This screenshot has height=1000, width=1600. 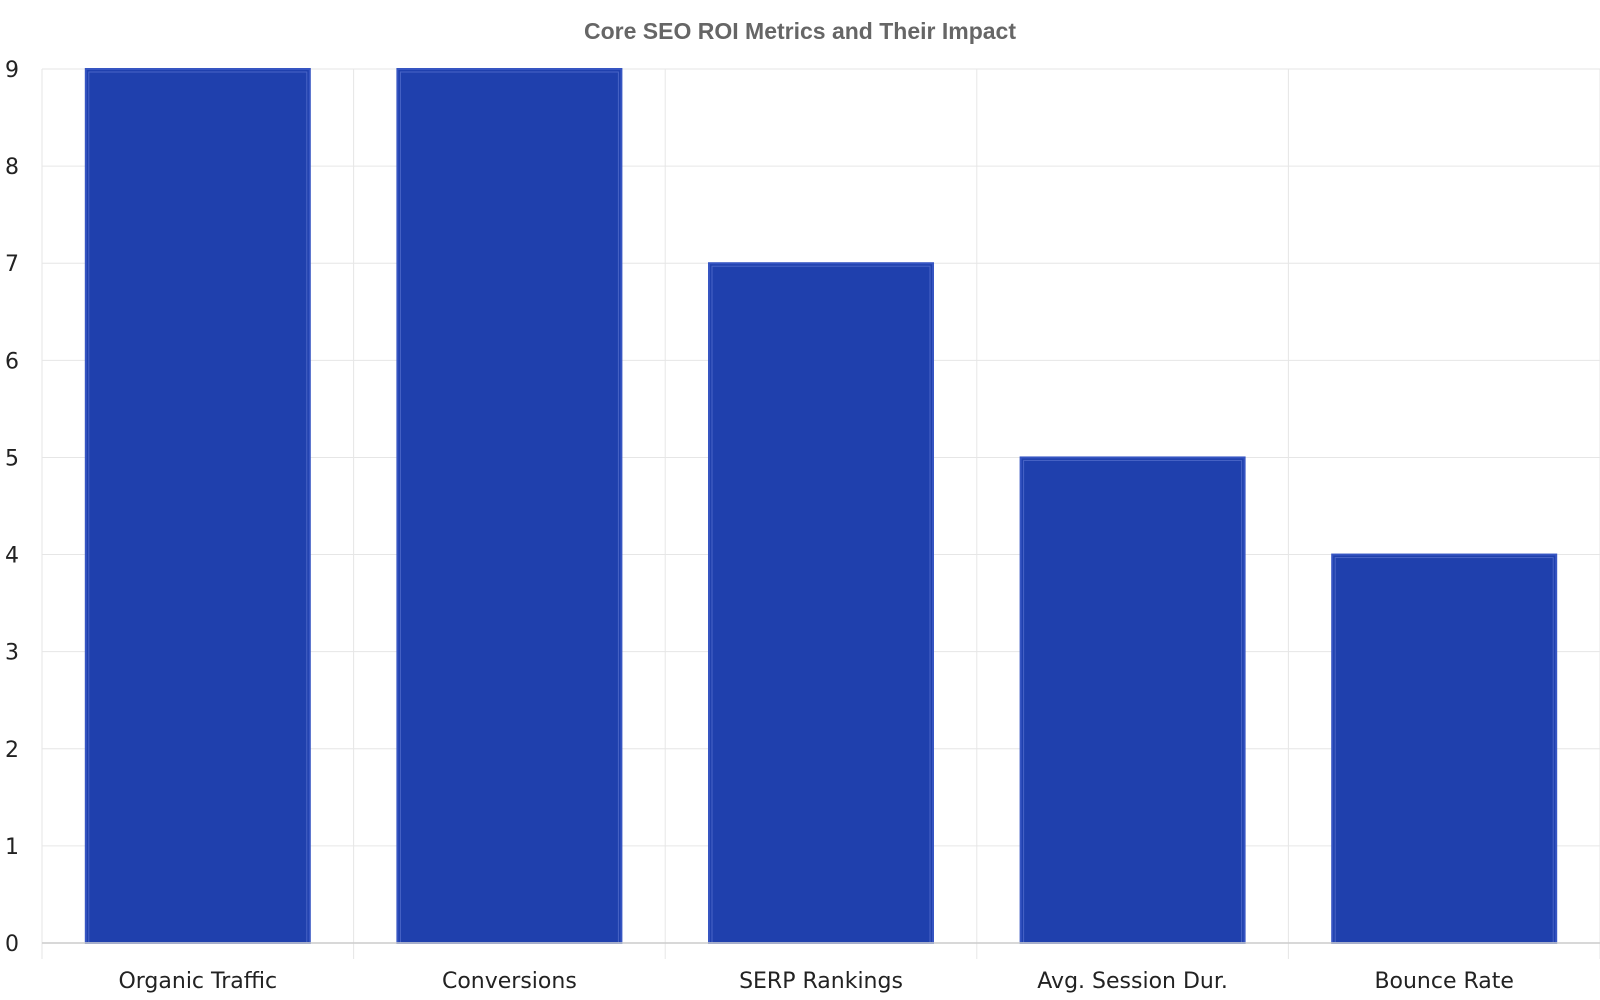 I want to click on y-tick-label: 6, so click(x=12, y=361).